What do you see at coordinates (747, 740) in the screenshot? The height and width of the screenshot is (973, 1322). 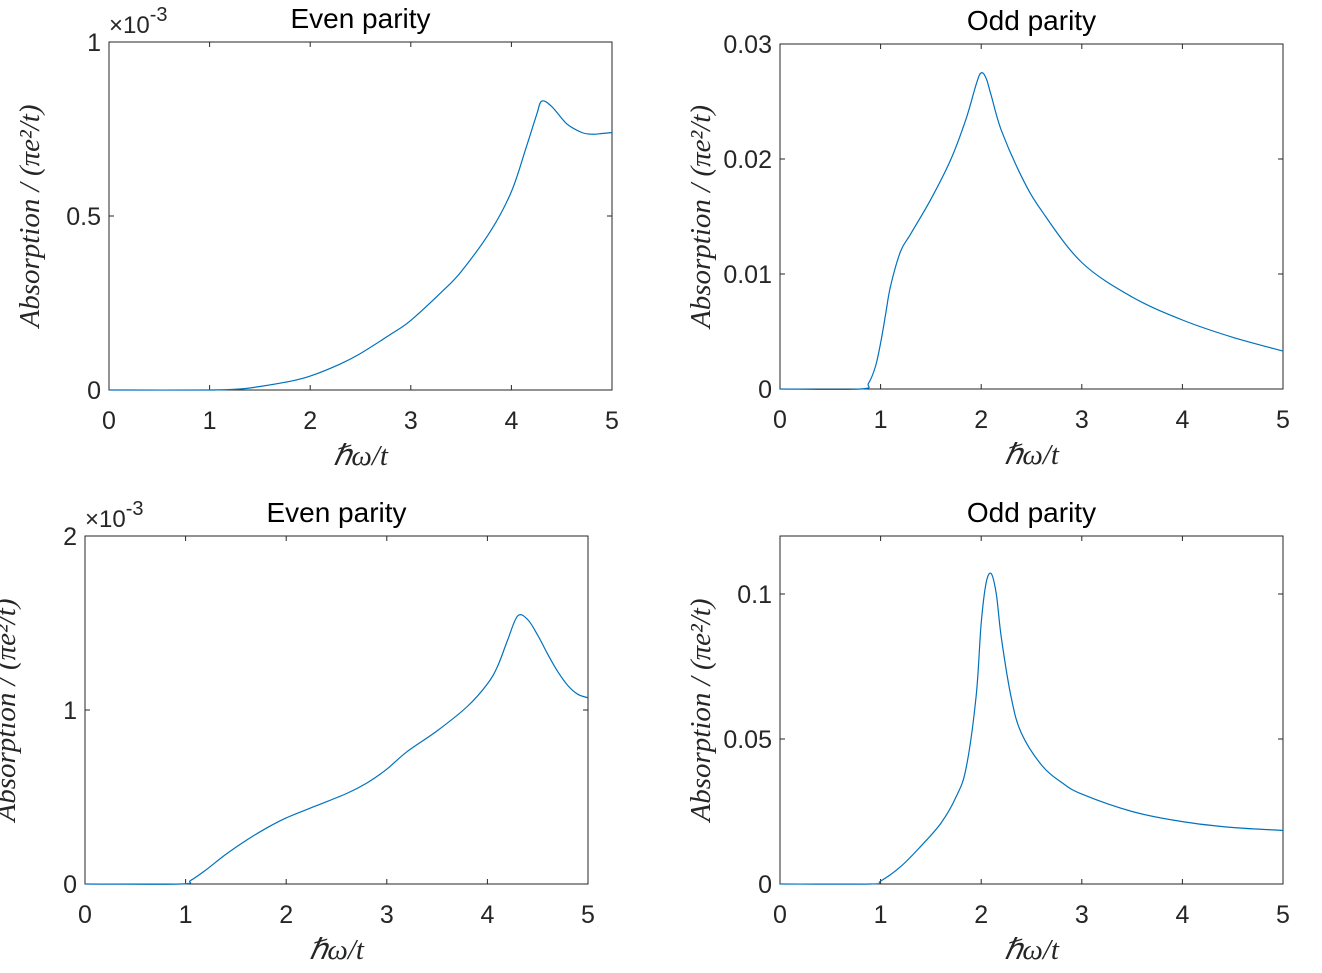 I see `y-tick-label: 0.05` at bounding box center [747, 740].